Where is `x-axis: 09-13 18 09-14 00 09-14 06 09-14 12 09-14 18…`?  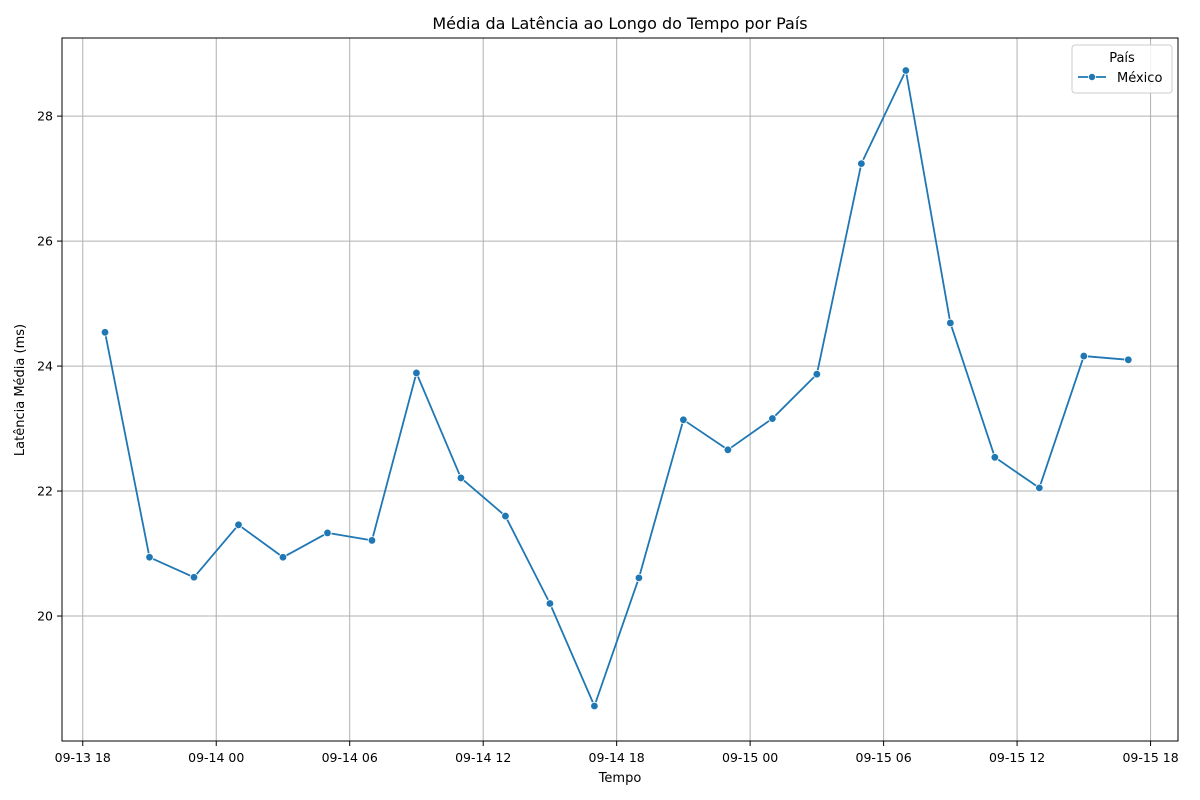 x-axis: 09-13 18 09-14 00 09-14 06 09-14 12 09-14 18… is located at coordinates (617, 753).